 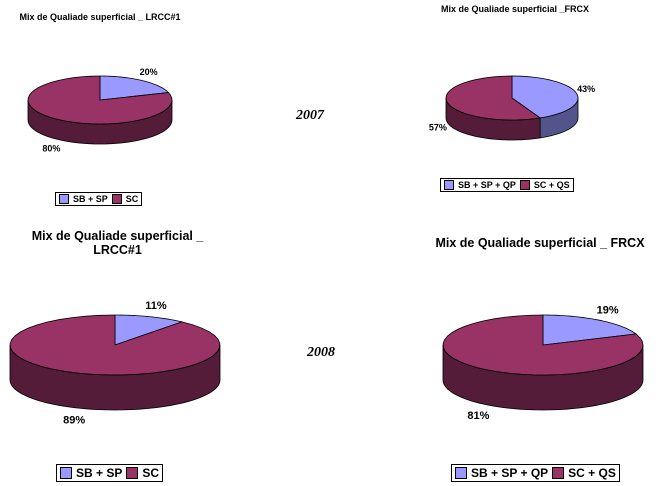 I want to click on chart-title: Mix de Qualiade superficial _FRCX, so click(x=515, y=9).